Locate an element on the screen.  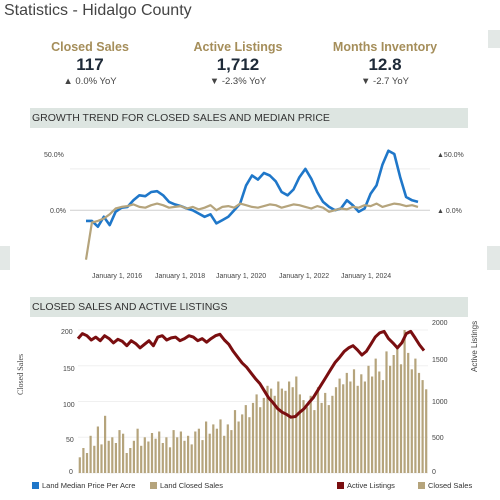
legend-label: Active Listings is located at coordinates (371, 485).